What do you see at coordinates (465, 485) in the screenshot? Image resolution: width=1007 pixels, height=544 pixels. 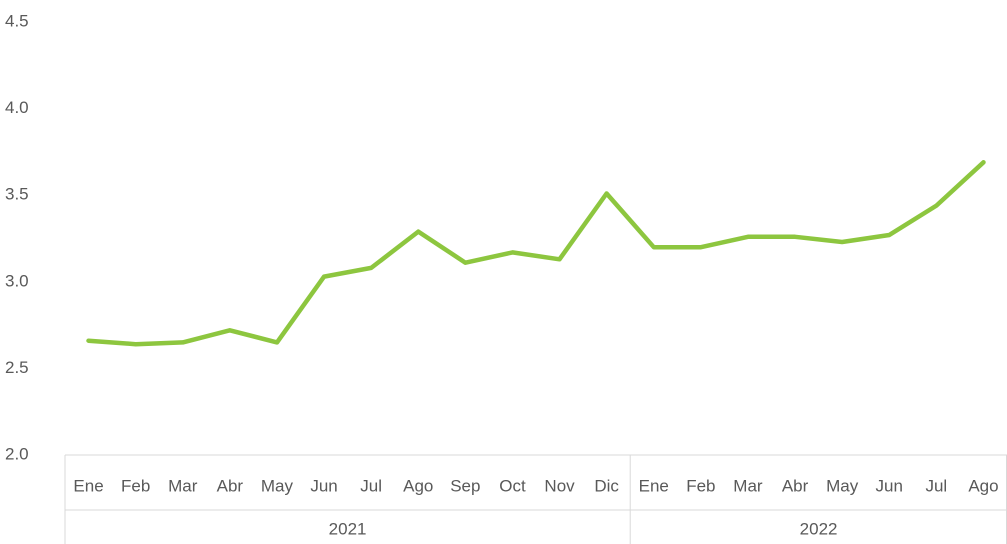 I see `x-tick-label: Sep` at bounding box center [465, 485].